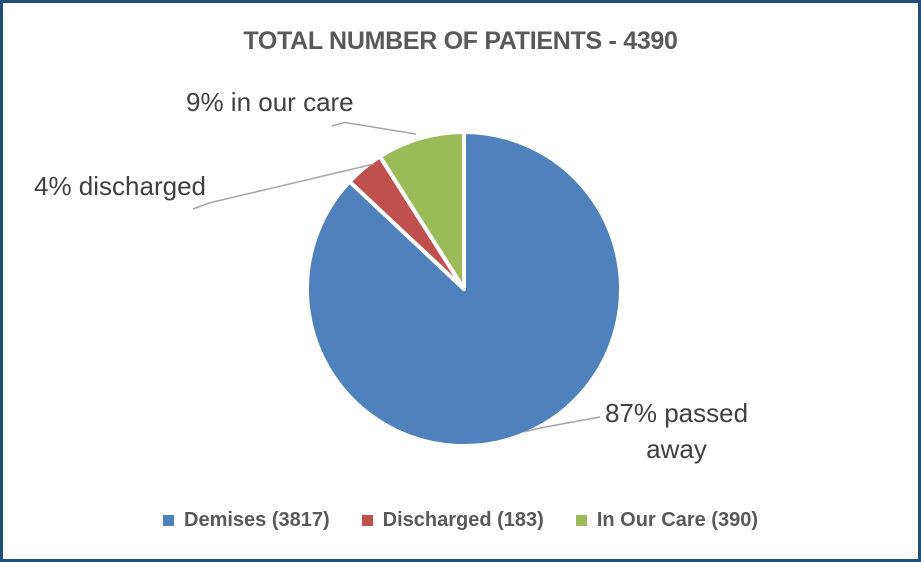  What do you see at coordinates (677, 520) in the screenshot?
I see `legend-label-in-our-care: In Our Care (390)` at bounding box center [677, 520].